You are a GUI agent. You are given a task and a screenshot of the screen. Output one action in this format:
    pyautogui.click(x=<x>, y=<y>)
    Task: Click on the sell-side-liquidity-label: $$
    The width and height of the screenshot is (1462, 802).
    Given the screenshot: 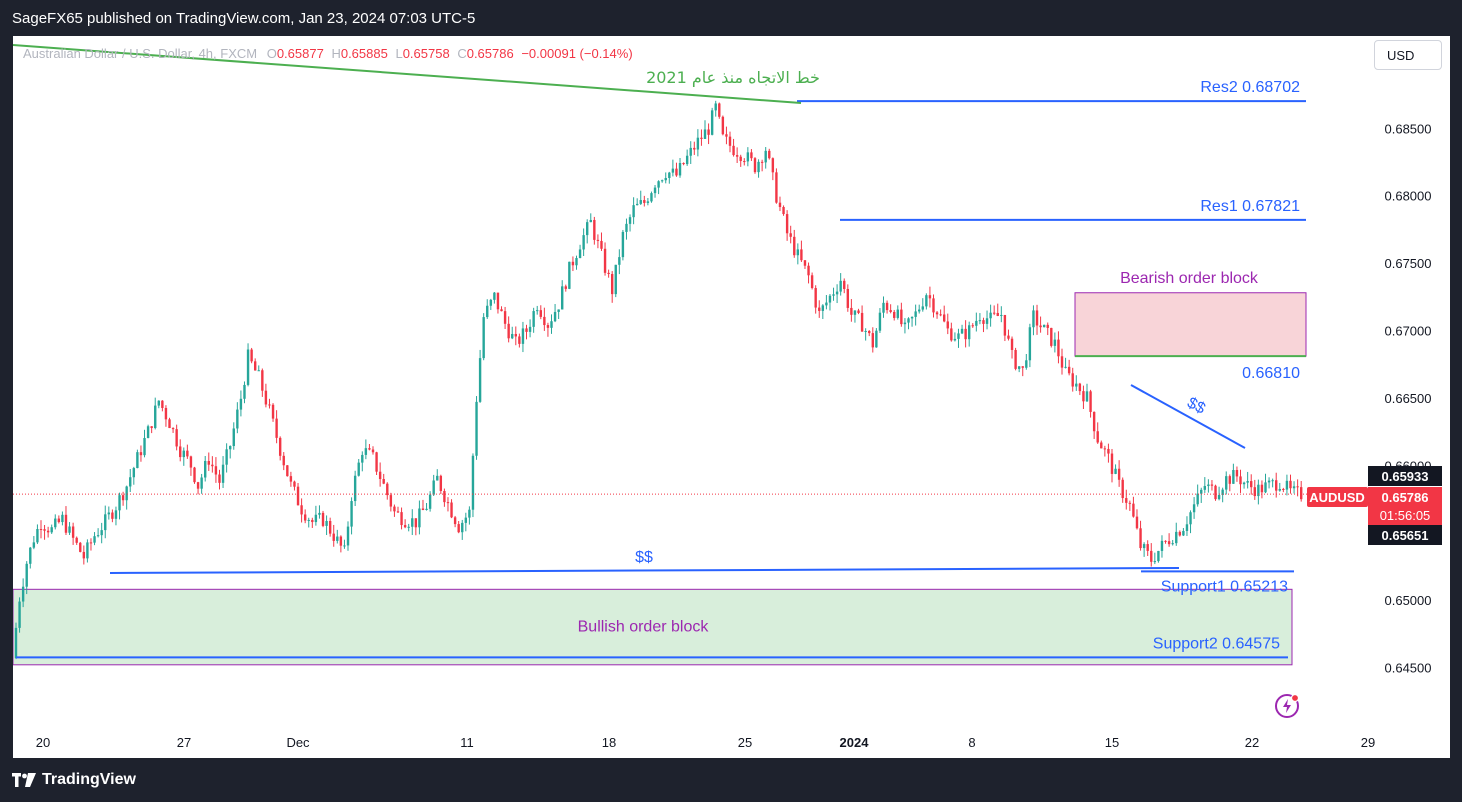 What is the action you would take?
    pyautogui.click(x=644, y=557)
    